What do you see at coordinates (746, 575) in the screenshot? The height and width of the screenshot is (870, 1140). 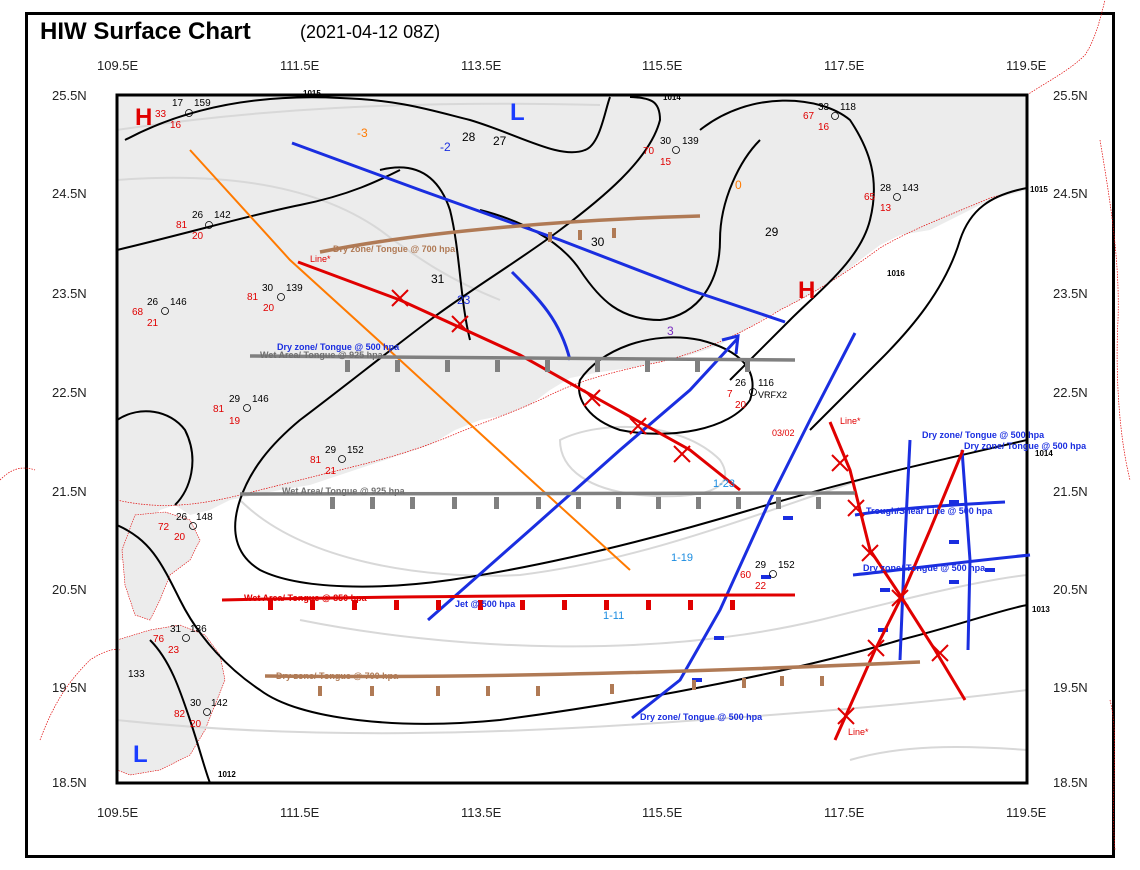 I see `station-dewpoint: 60` at bounding box center [746, 575].